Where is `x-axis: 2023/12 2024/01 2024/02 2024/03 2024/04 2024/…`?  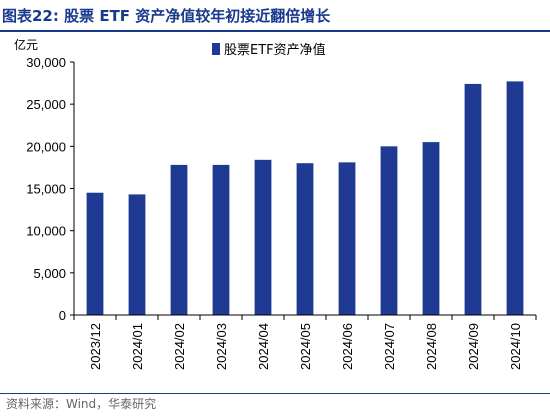 x-axis: 2023/12 2024/01 2024/02 2024/03 2024/04 2024/… is located at coordinates (305, 342).